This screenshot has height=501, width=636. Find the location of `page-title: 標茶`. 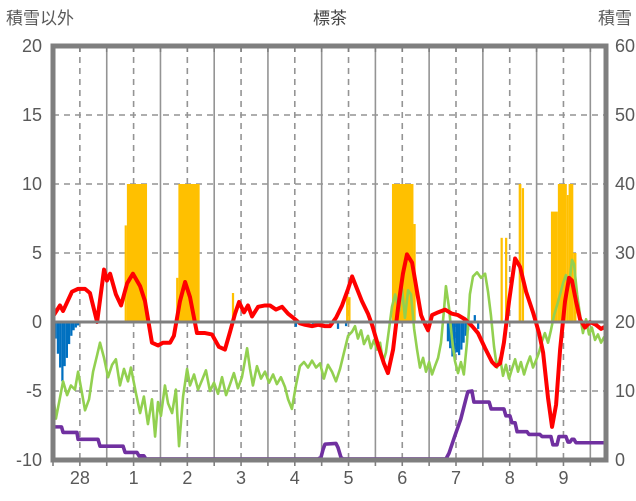

page-title: 標茶 is located at coordinates (330, 18).